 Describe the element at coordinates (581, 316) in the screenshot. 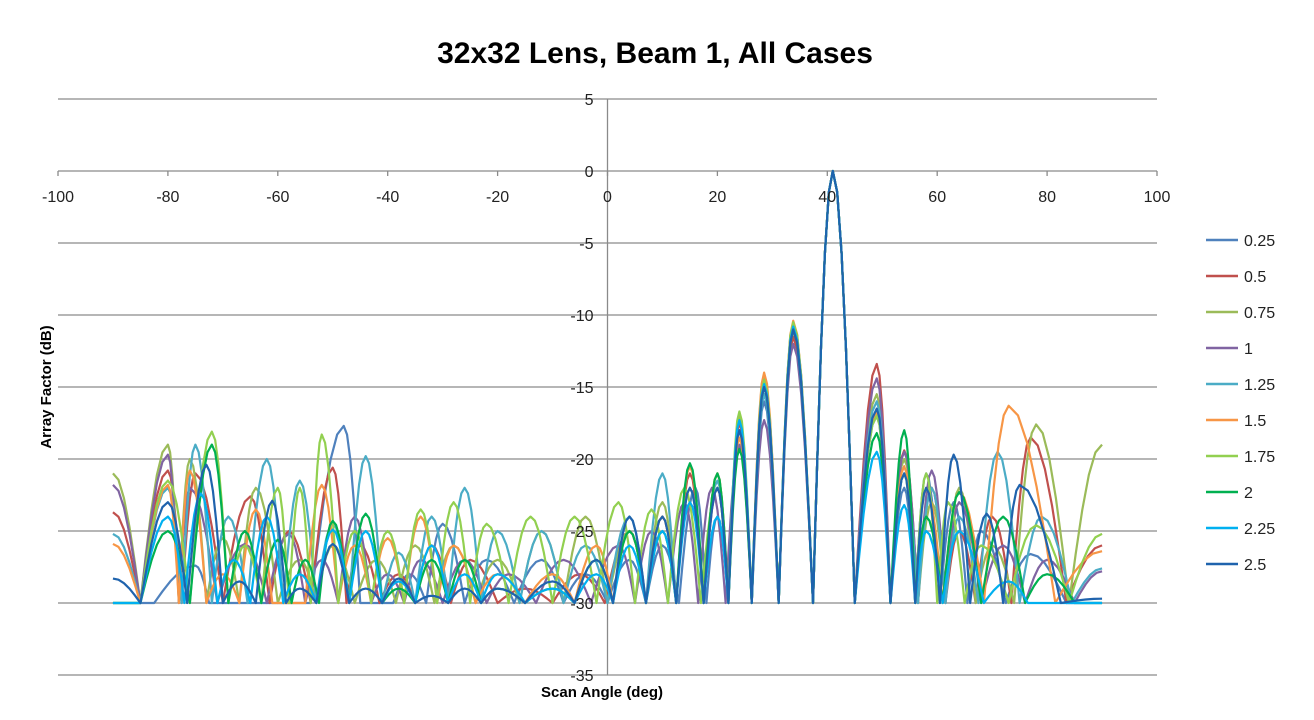

I see `y-tick-label: -10` at that location.